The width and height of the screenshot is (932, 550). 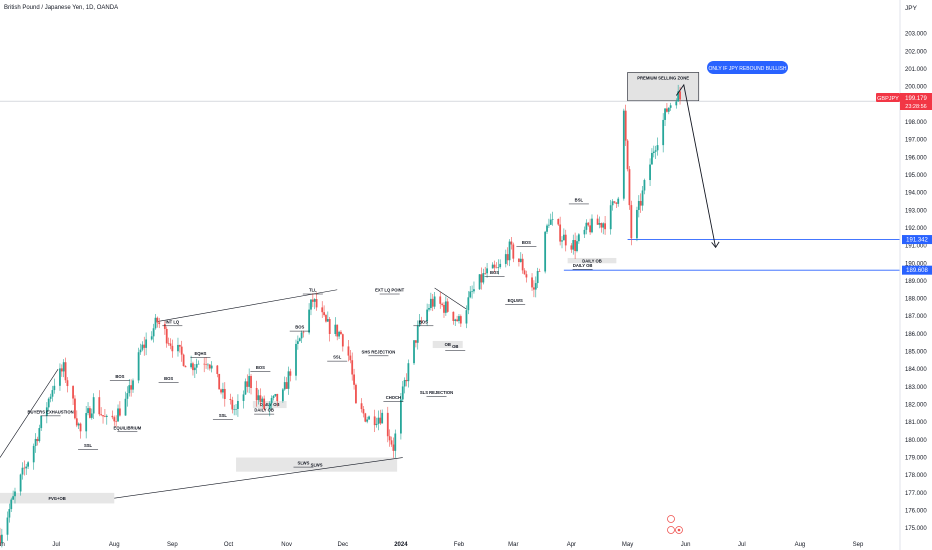 I want to click on annotation-label: SLWS, so click(x=304, y=463).